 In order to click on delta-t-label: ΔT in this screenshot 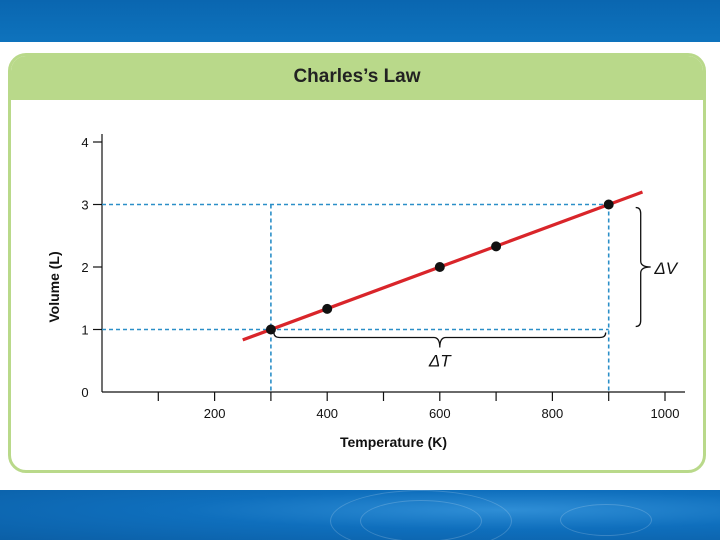, I will do `click(440, 361)`.